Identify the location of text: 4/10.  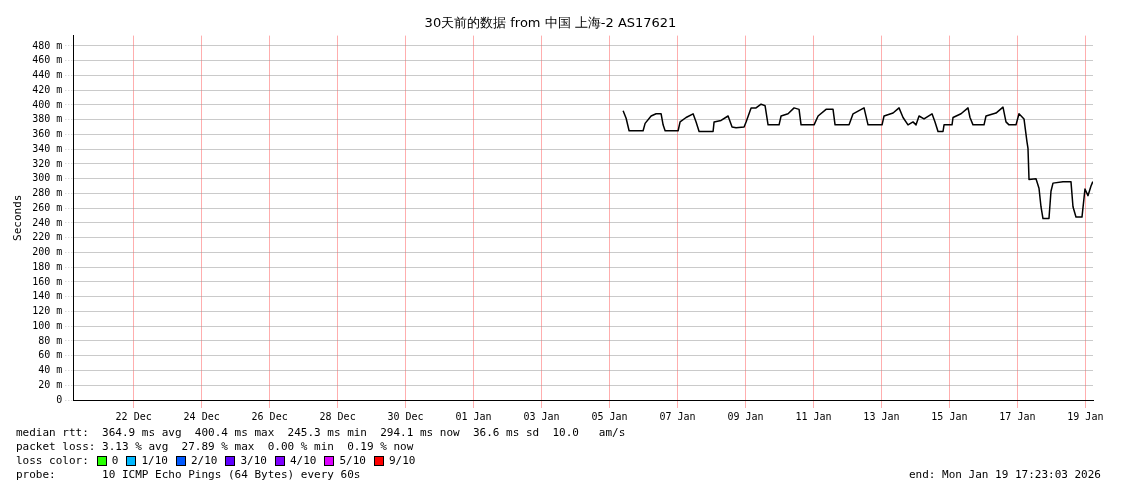
(303, 461).